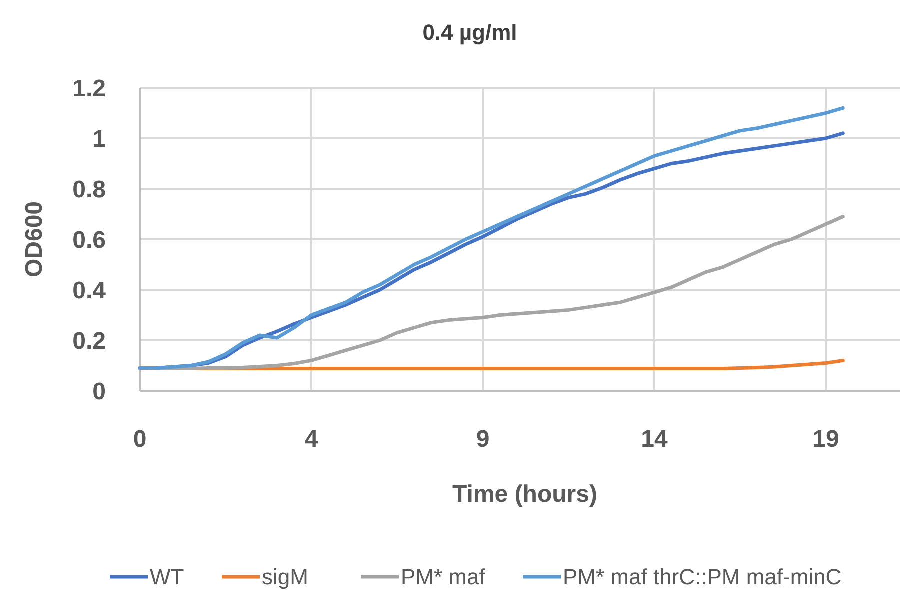 The height and width of the screenshot is (590, 902). I want to click on legend-label: WT, so click(167, 577).